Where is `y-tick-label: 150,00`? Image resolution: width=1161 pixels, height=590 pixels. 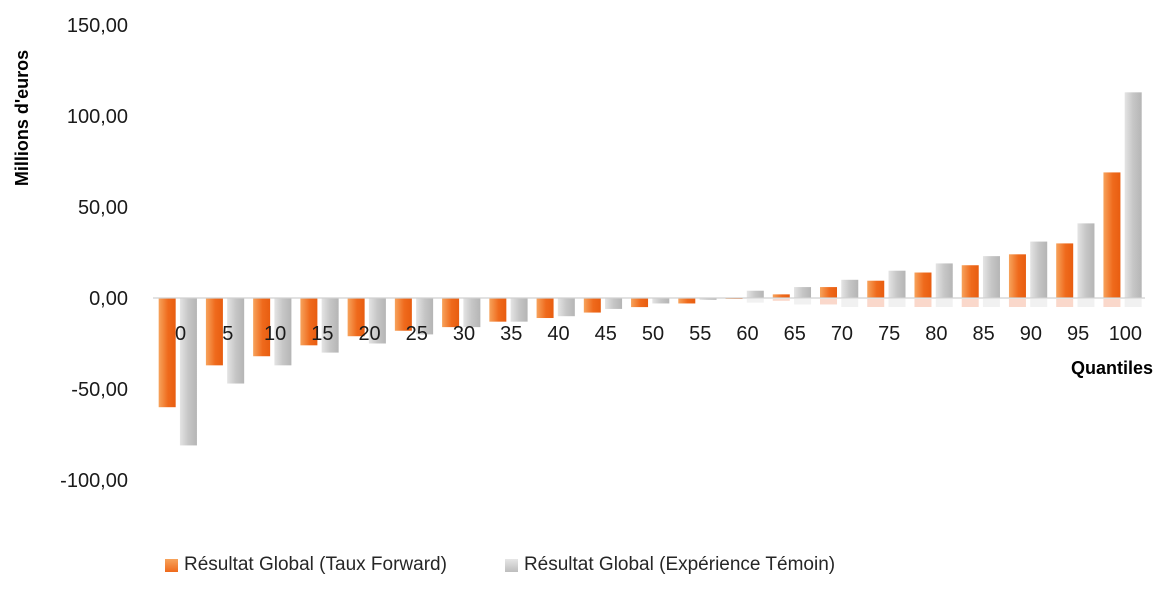 y-tick-label: 150,00 is located at coordinates (97, 26).